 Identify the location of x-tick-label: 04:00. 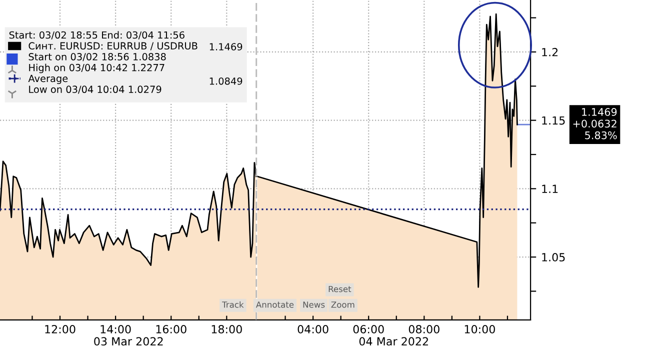
(313, 329).